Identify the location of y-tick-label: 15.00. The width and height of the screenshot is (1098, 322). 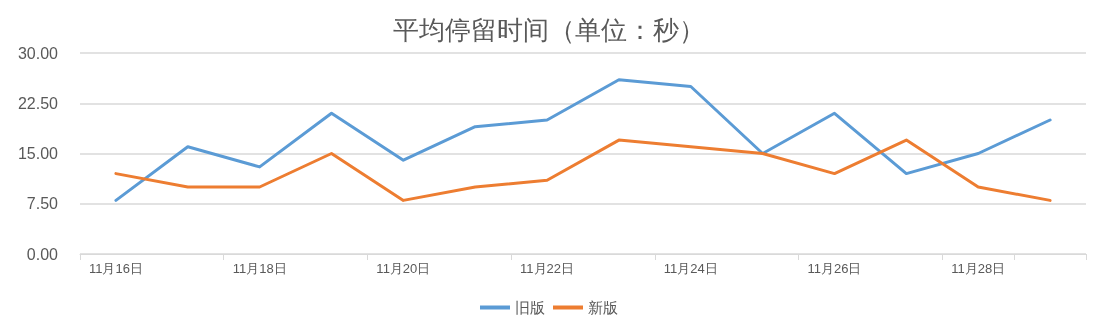
(38, 153).